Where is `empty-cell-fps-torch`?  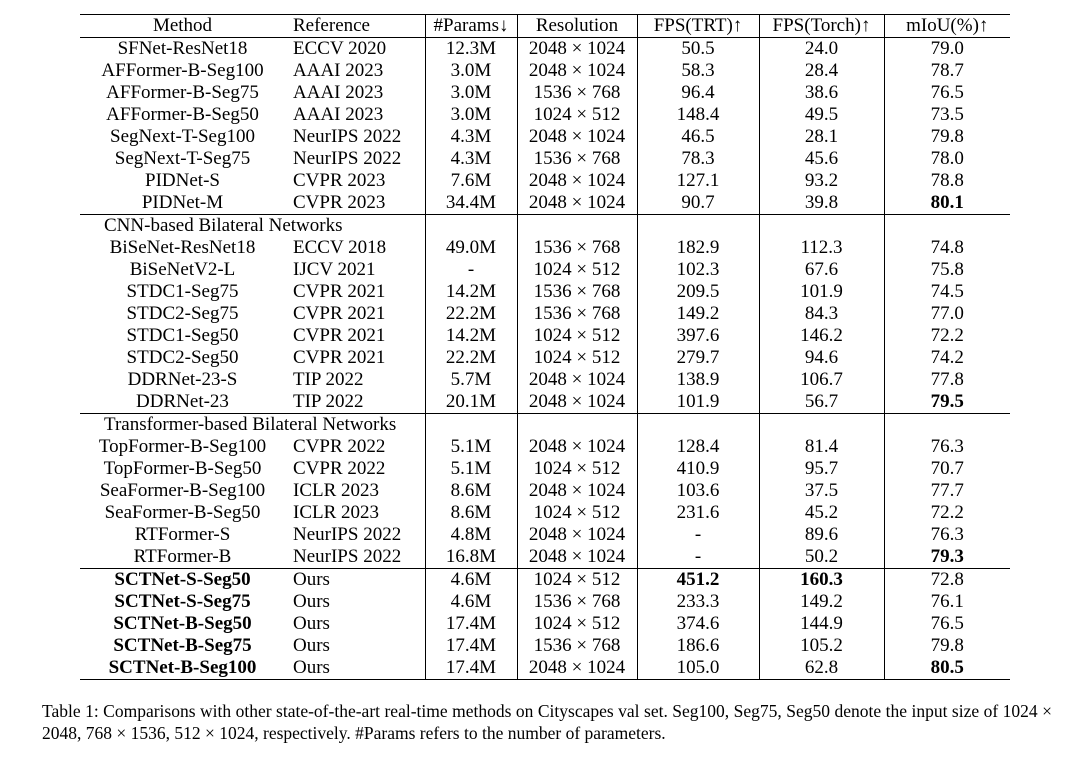 empty-cell-fps-torch is located at coordinates (821, 424).